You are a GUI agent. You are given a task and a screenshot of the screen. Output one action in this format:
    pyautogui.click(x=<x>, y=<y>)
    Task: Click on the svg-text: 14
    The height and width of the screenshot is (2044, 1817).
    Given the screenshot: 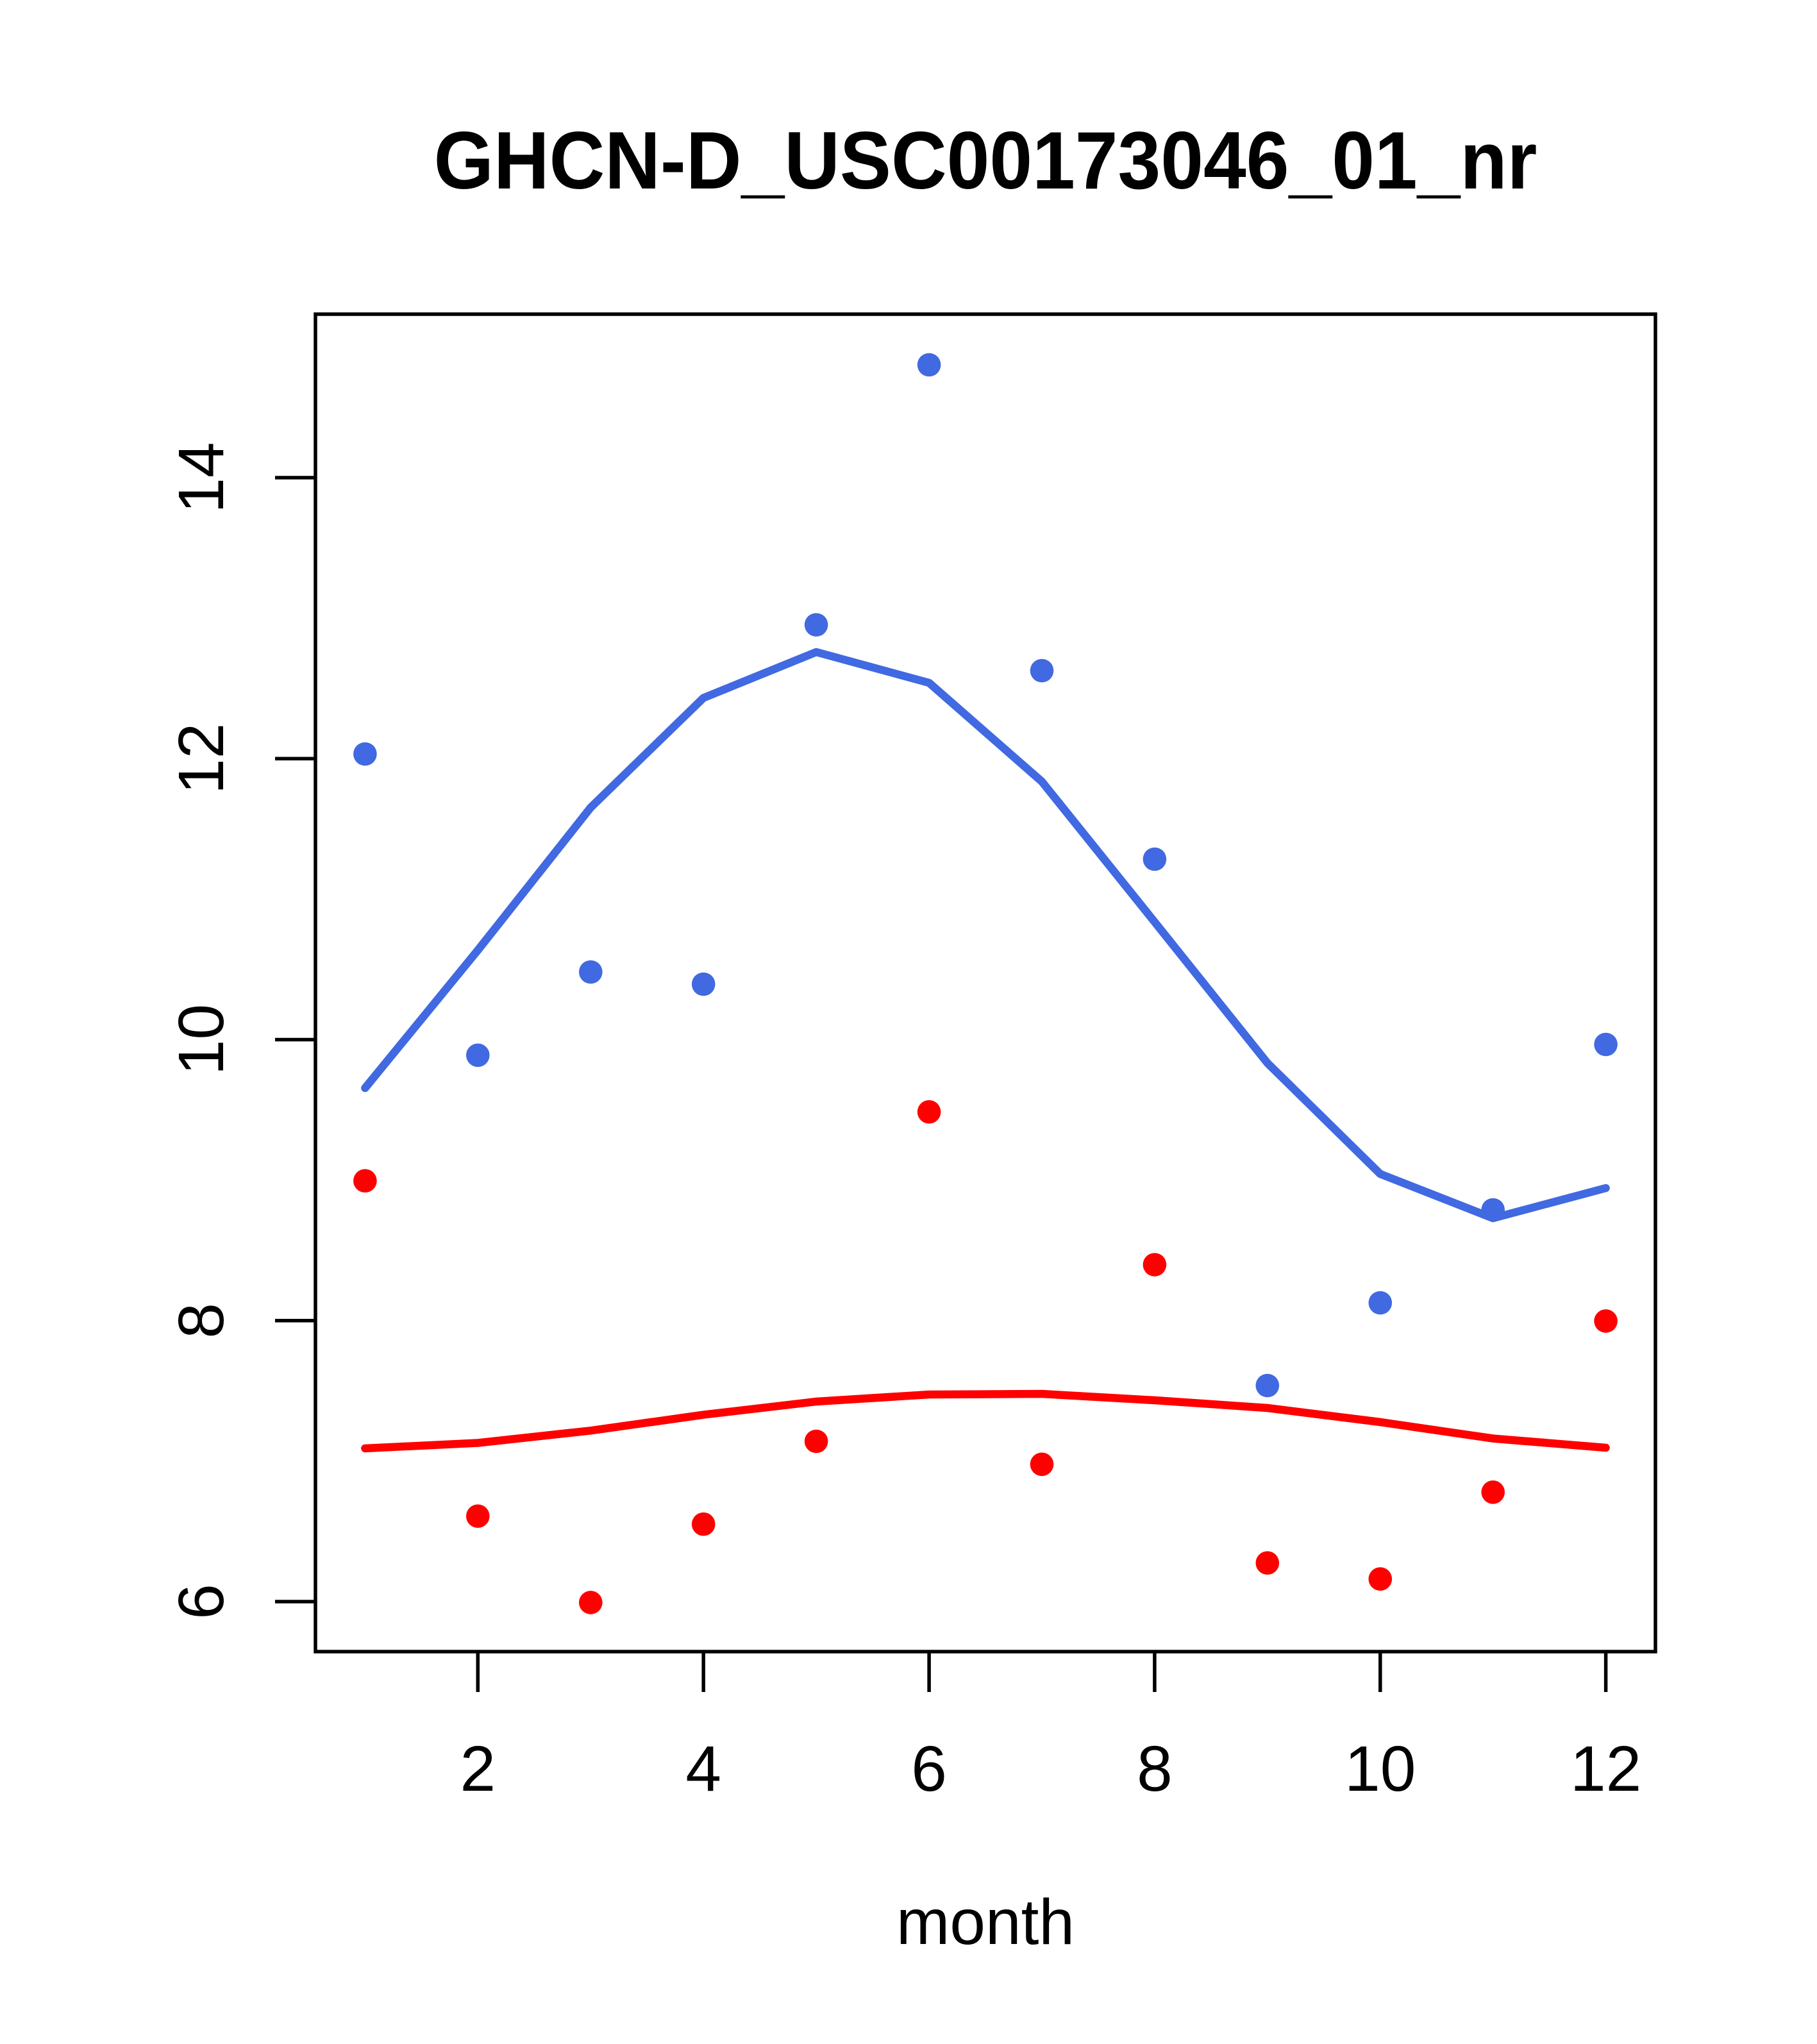 What is the action you would take?
    pyautogui.click(x=201, y=477)
    